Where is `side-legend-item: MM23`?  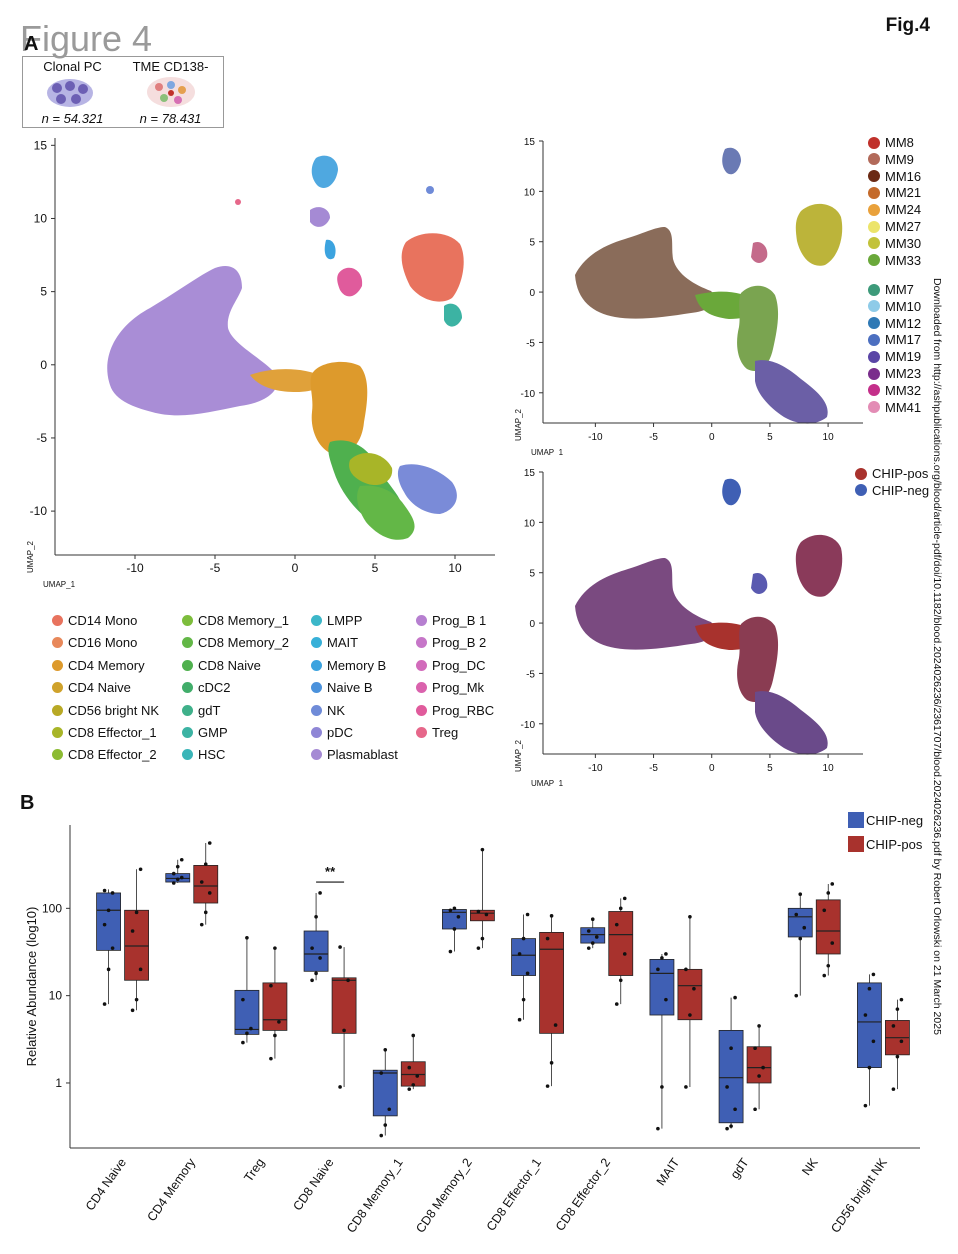
side-legend-item: MM23 is located at coordinates (894, 373).